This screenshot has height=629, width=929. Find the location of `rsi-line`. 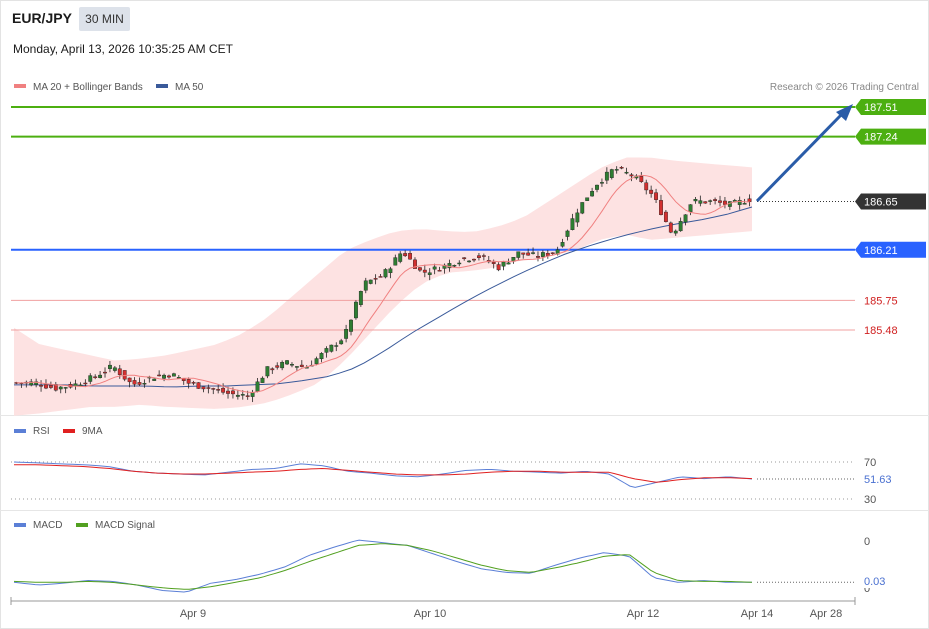

rsi-line is located at coordinates (383, 474).